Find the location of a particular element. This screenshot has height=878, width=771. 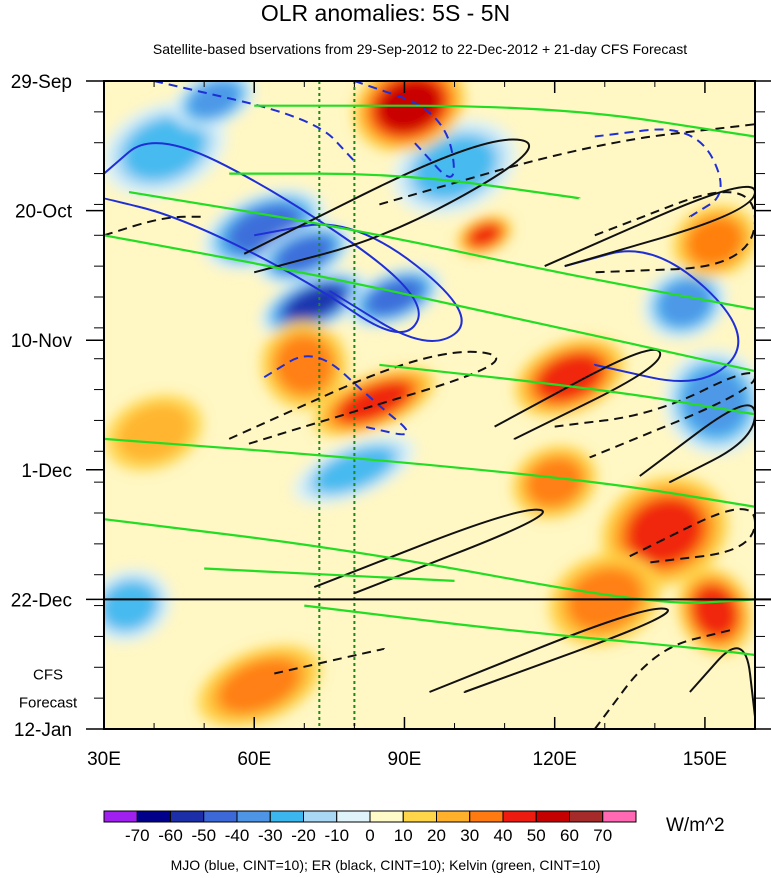

colorbar-label: -70 is located at coordinates (137, 835).